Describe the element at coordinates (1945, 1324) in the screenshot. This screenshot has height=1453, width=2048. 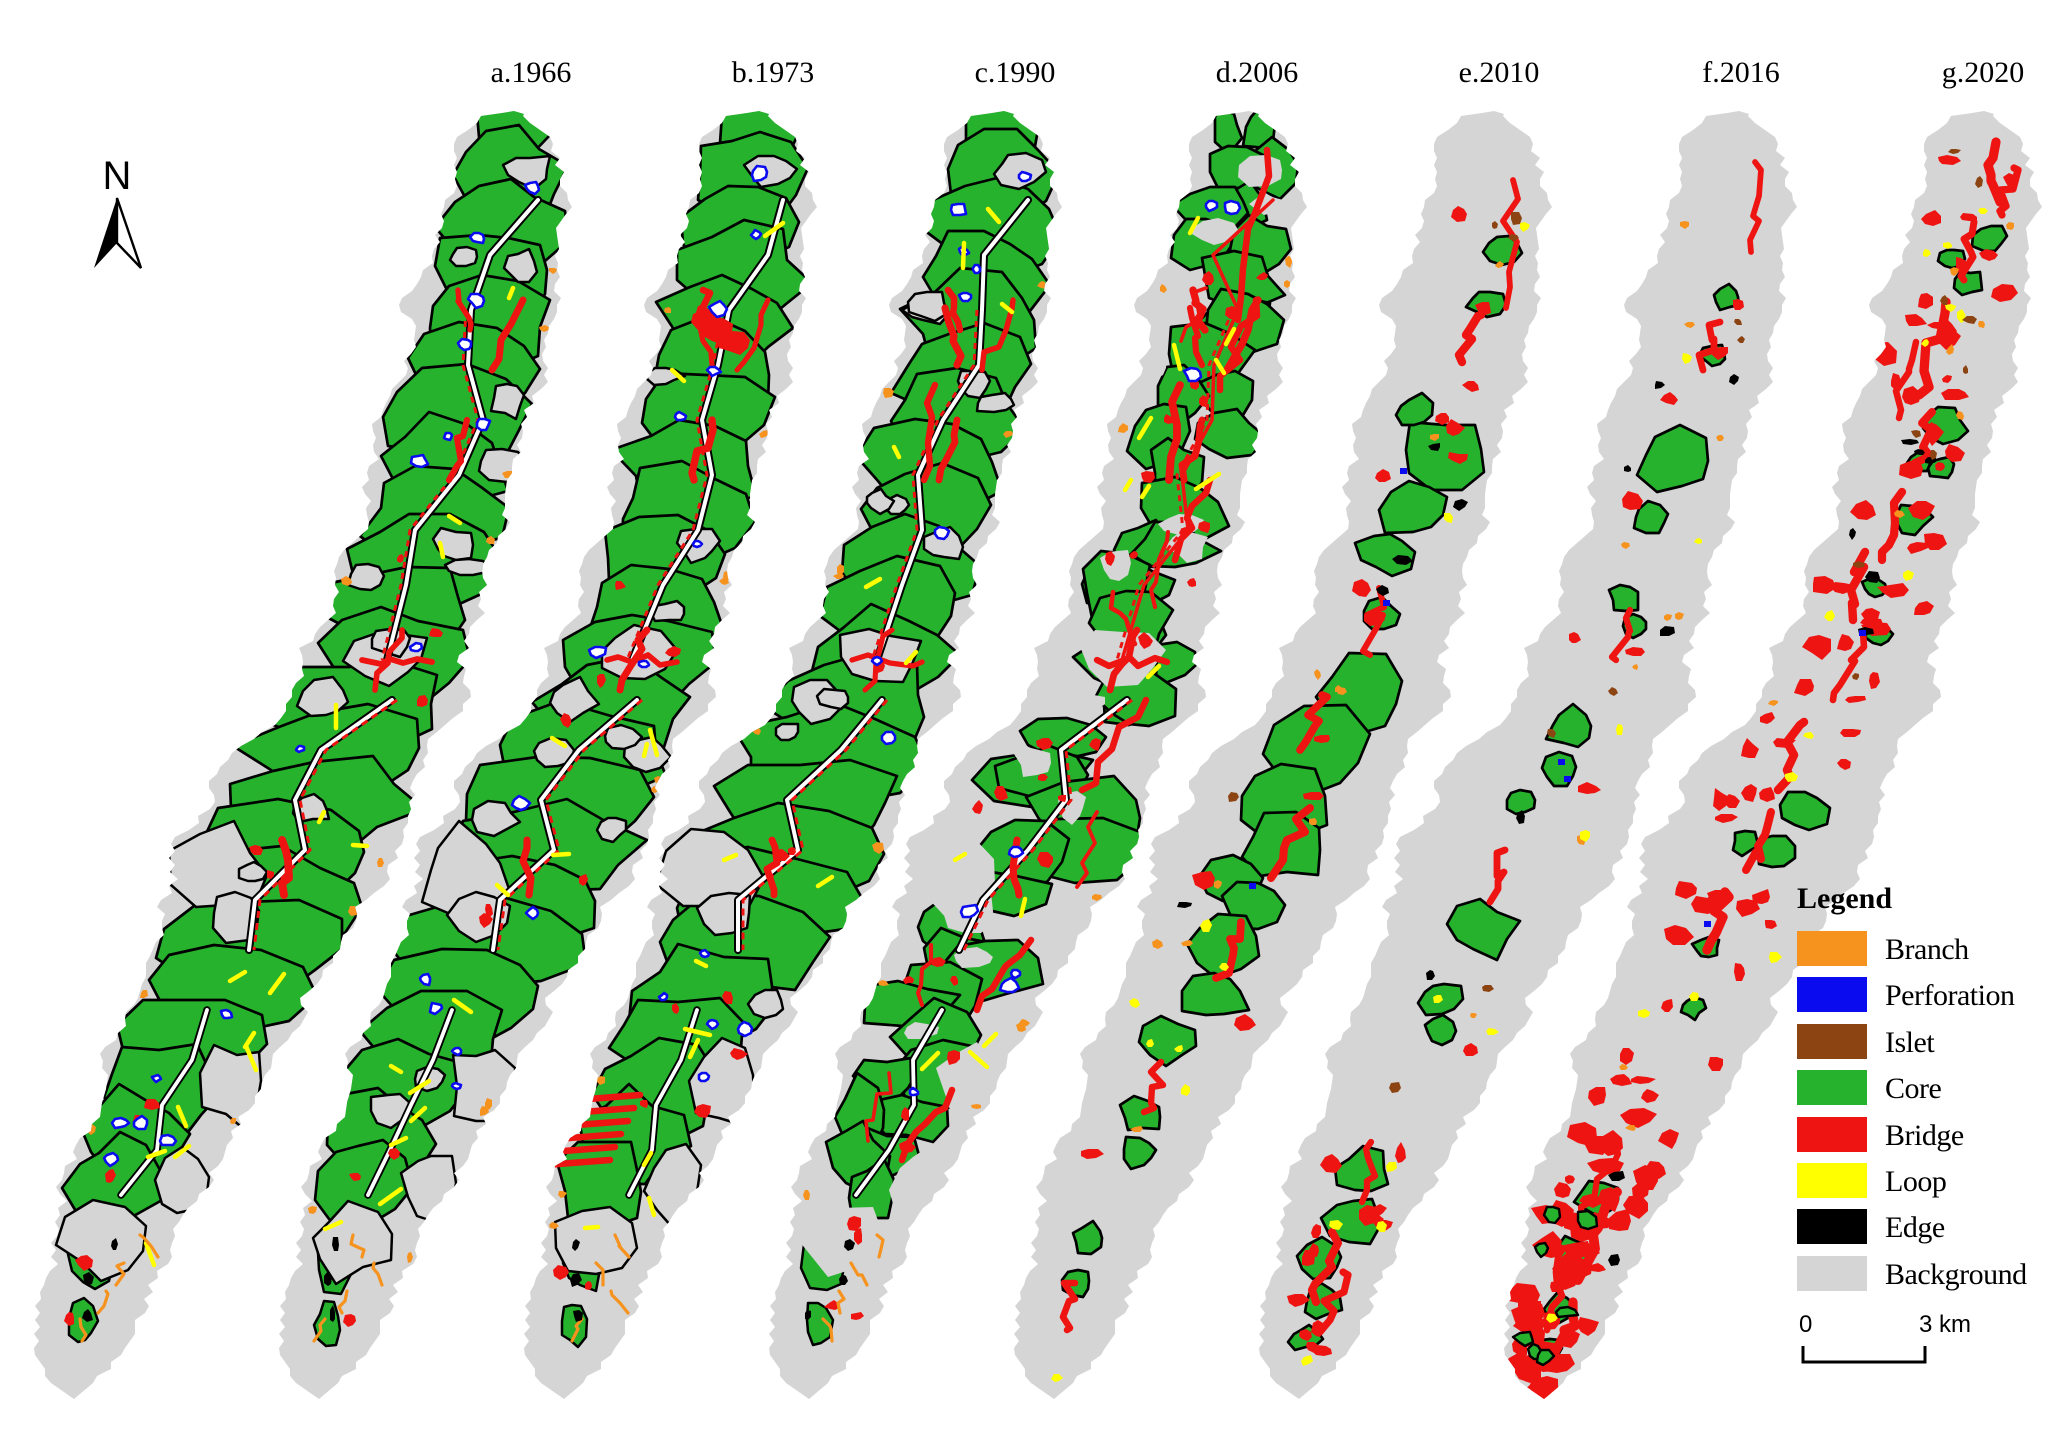
I see `svg-text: 3 km` at that location.